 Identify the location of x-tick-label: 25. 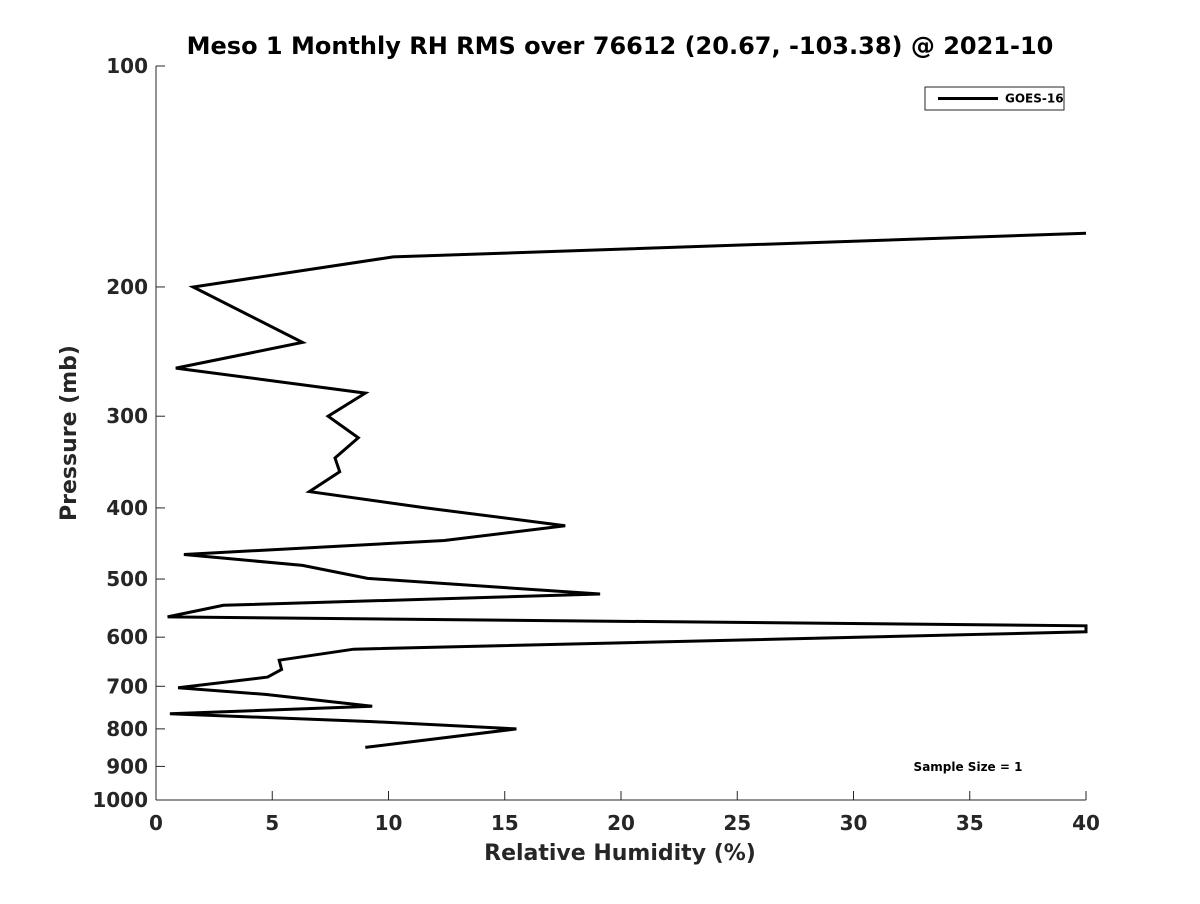
(737, 823).